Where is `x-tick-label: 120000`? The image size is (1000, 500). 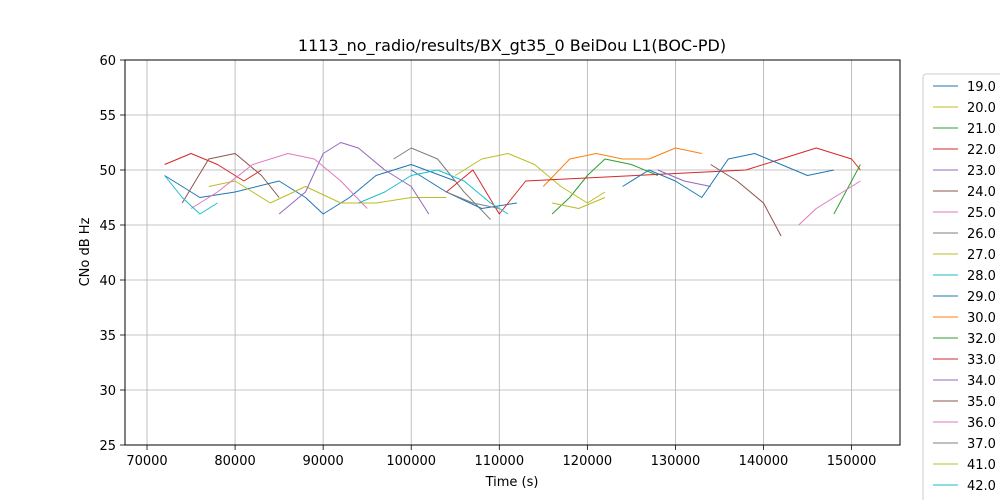 x-tick-label: 120000 is located at coordinates (588, 461).